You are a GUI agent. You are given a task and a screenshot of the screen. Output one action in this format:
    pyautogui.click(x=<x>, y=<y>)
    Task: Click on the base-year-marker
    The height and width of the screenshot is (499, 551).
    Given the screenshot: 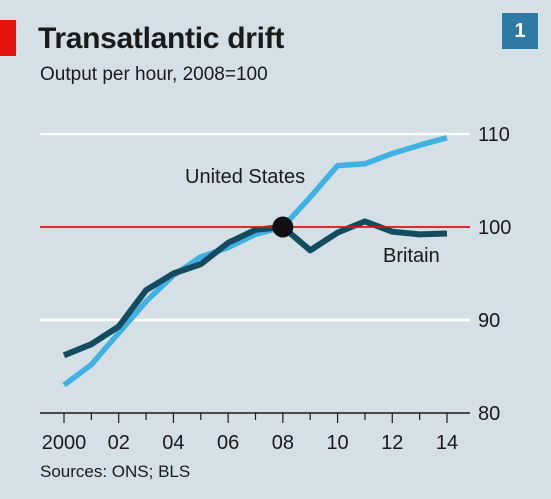 What is the action you would take?
    pyautogui.click(x=283, y=227)
    